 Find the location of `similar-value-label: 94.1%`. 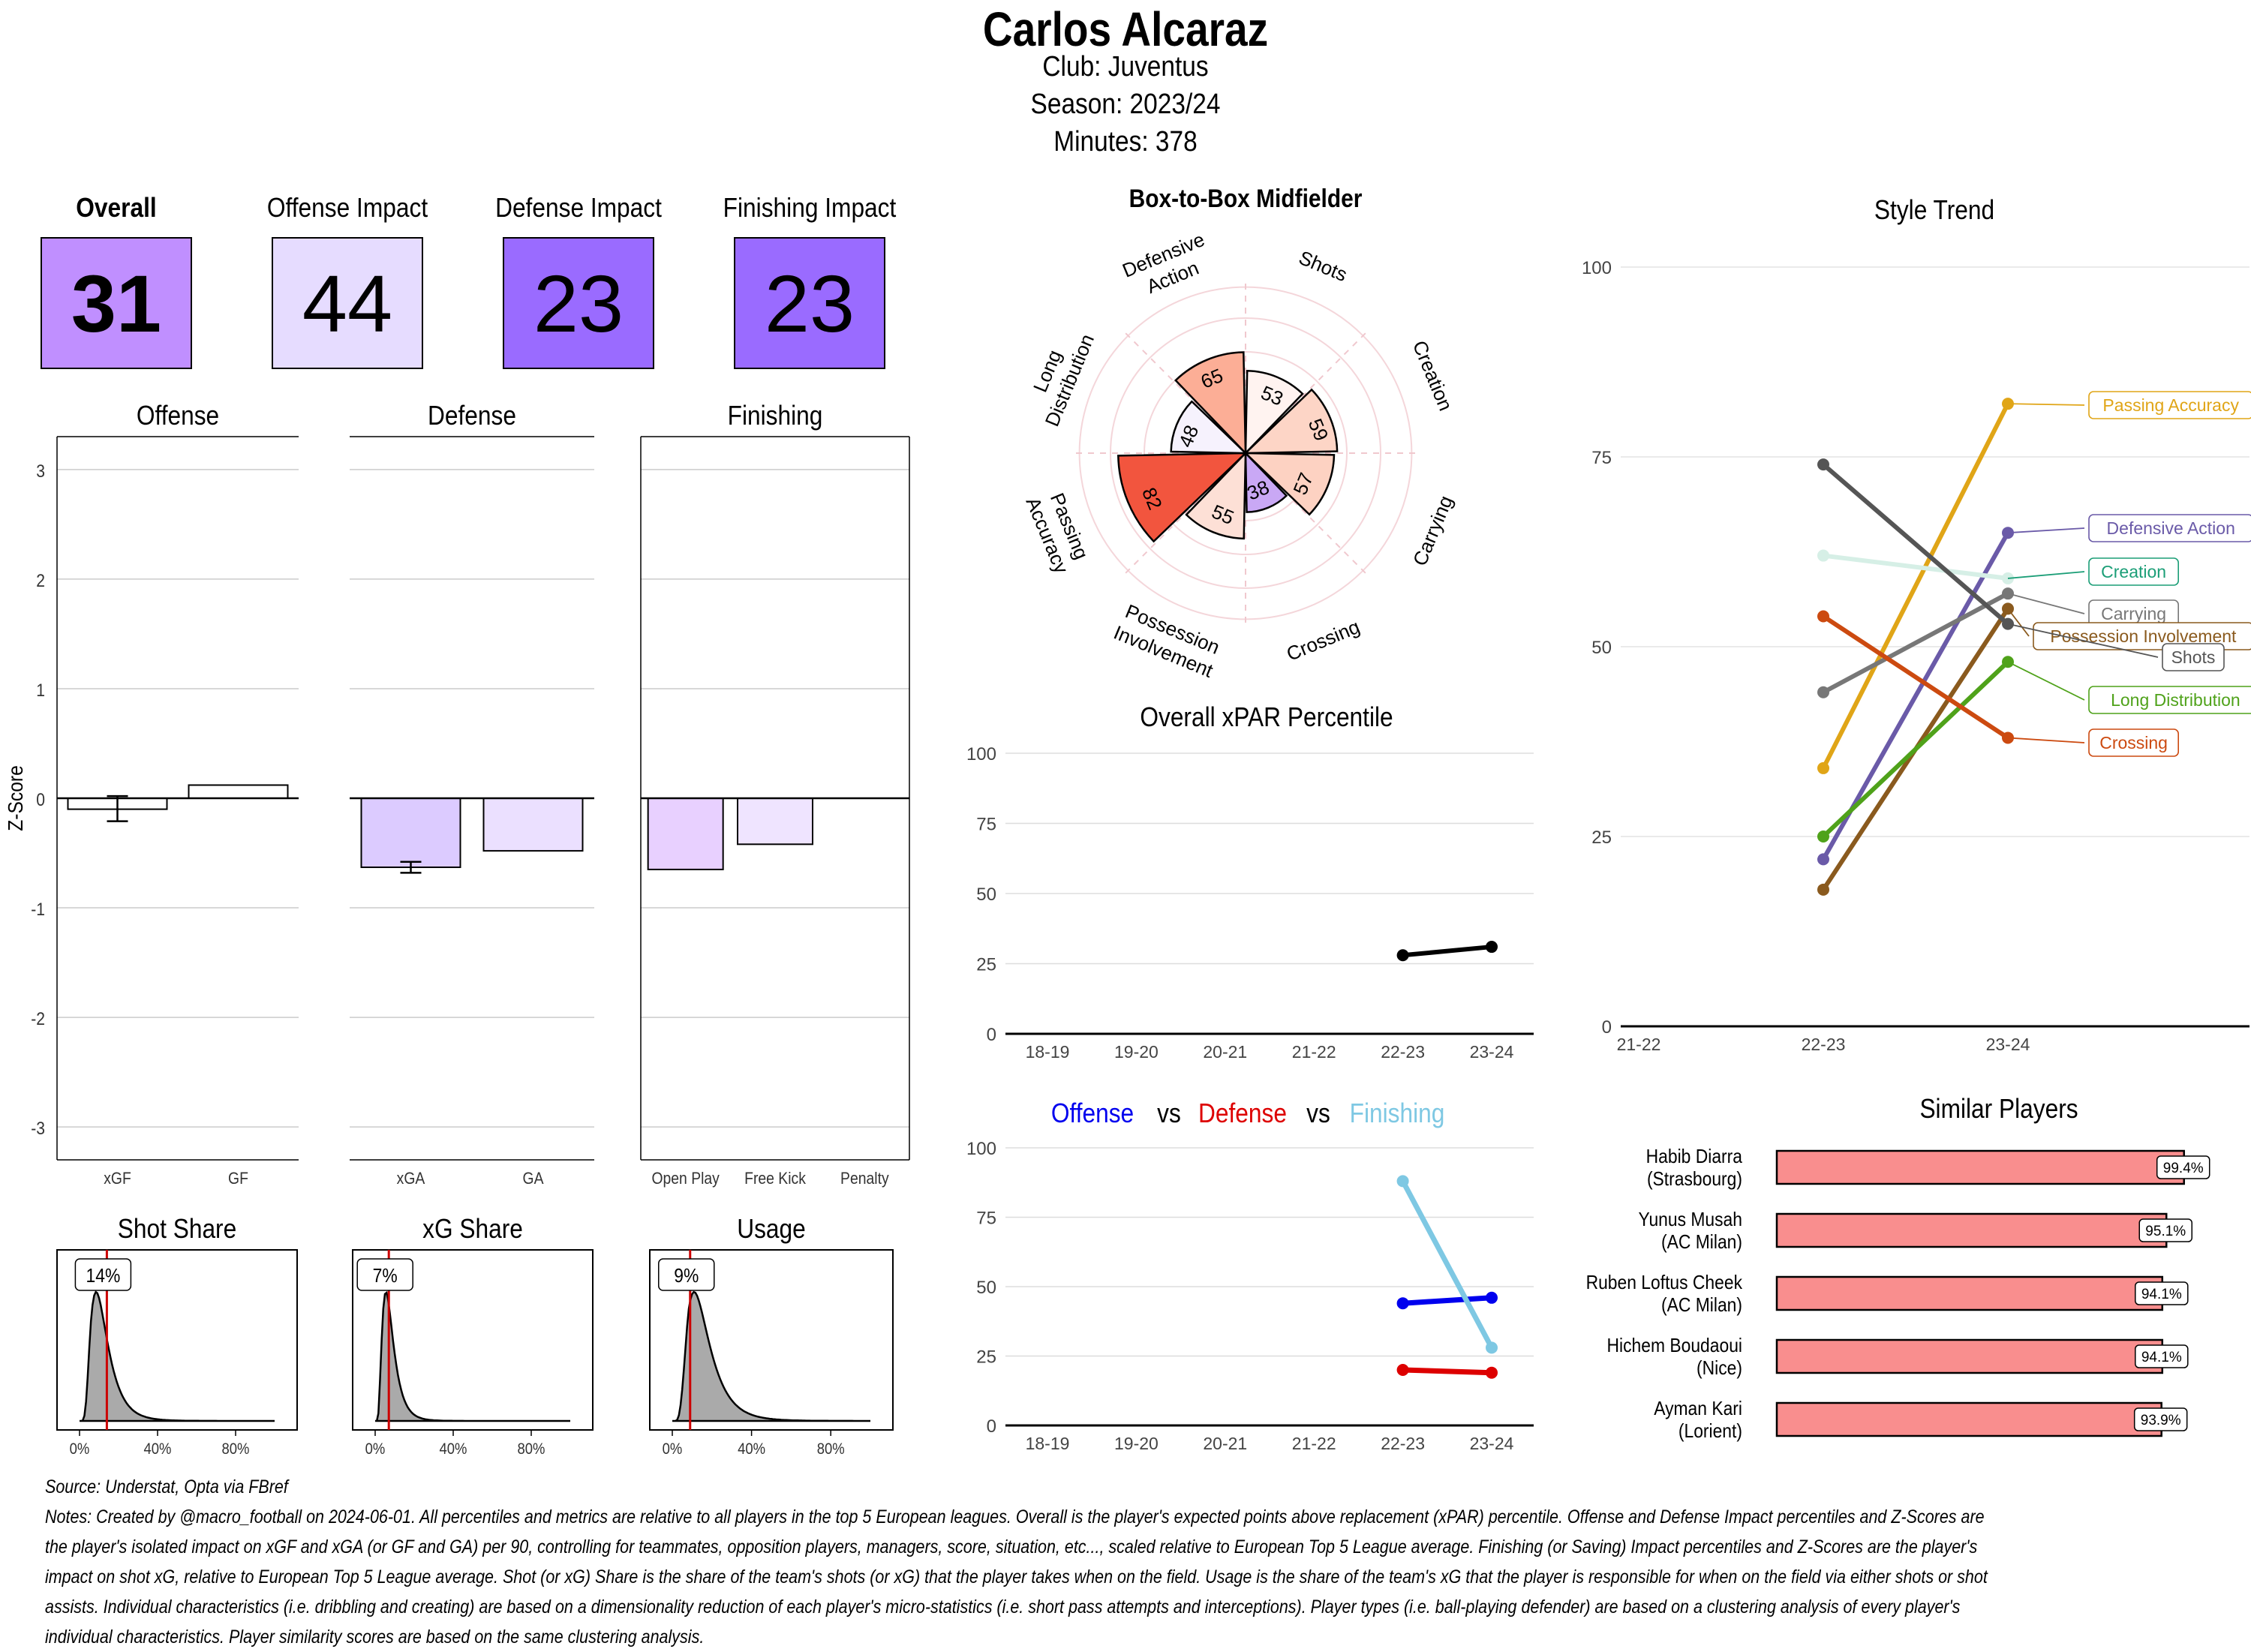

similar-value-label: 94.1% is located at coordinates (2162, 1356).